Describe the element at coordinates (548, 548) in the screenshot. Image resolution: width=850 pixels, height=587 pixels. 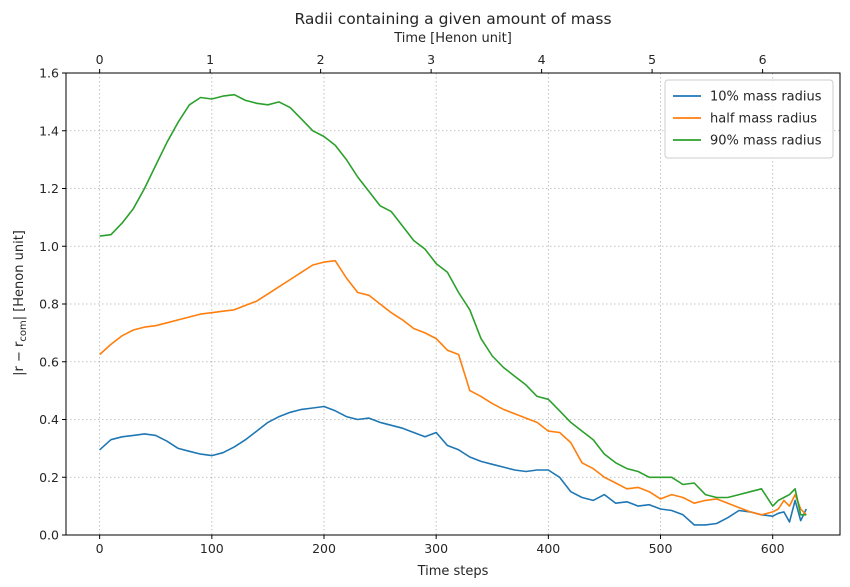
I see `x-tick-label-4: 400` at that location.